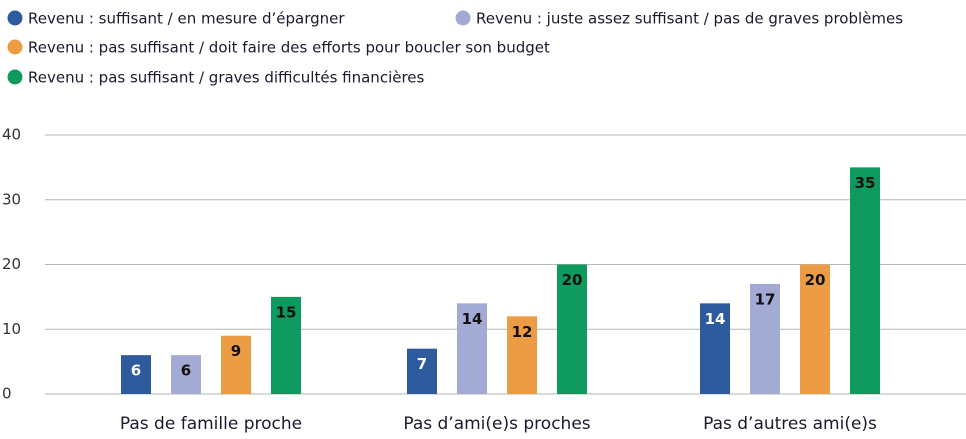  I want to click on y-tick-label: 40, so click(11, 135).